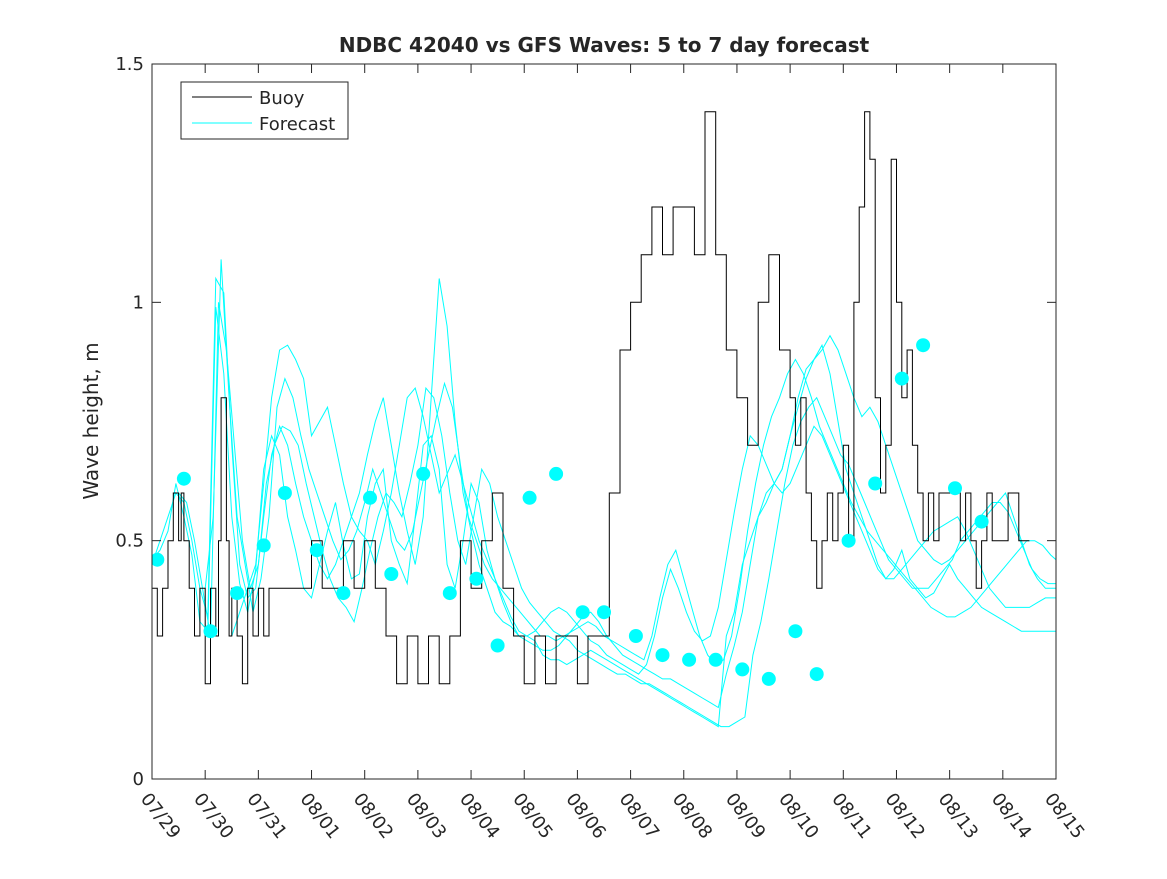  What do you see at coordinates (138, 779) in the screenshot?
I see `y-tick-label: 0` at bounding box center [138, 779].